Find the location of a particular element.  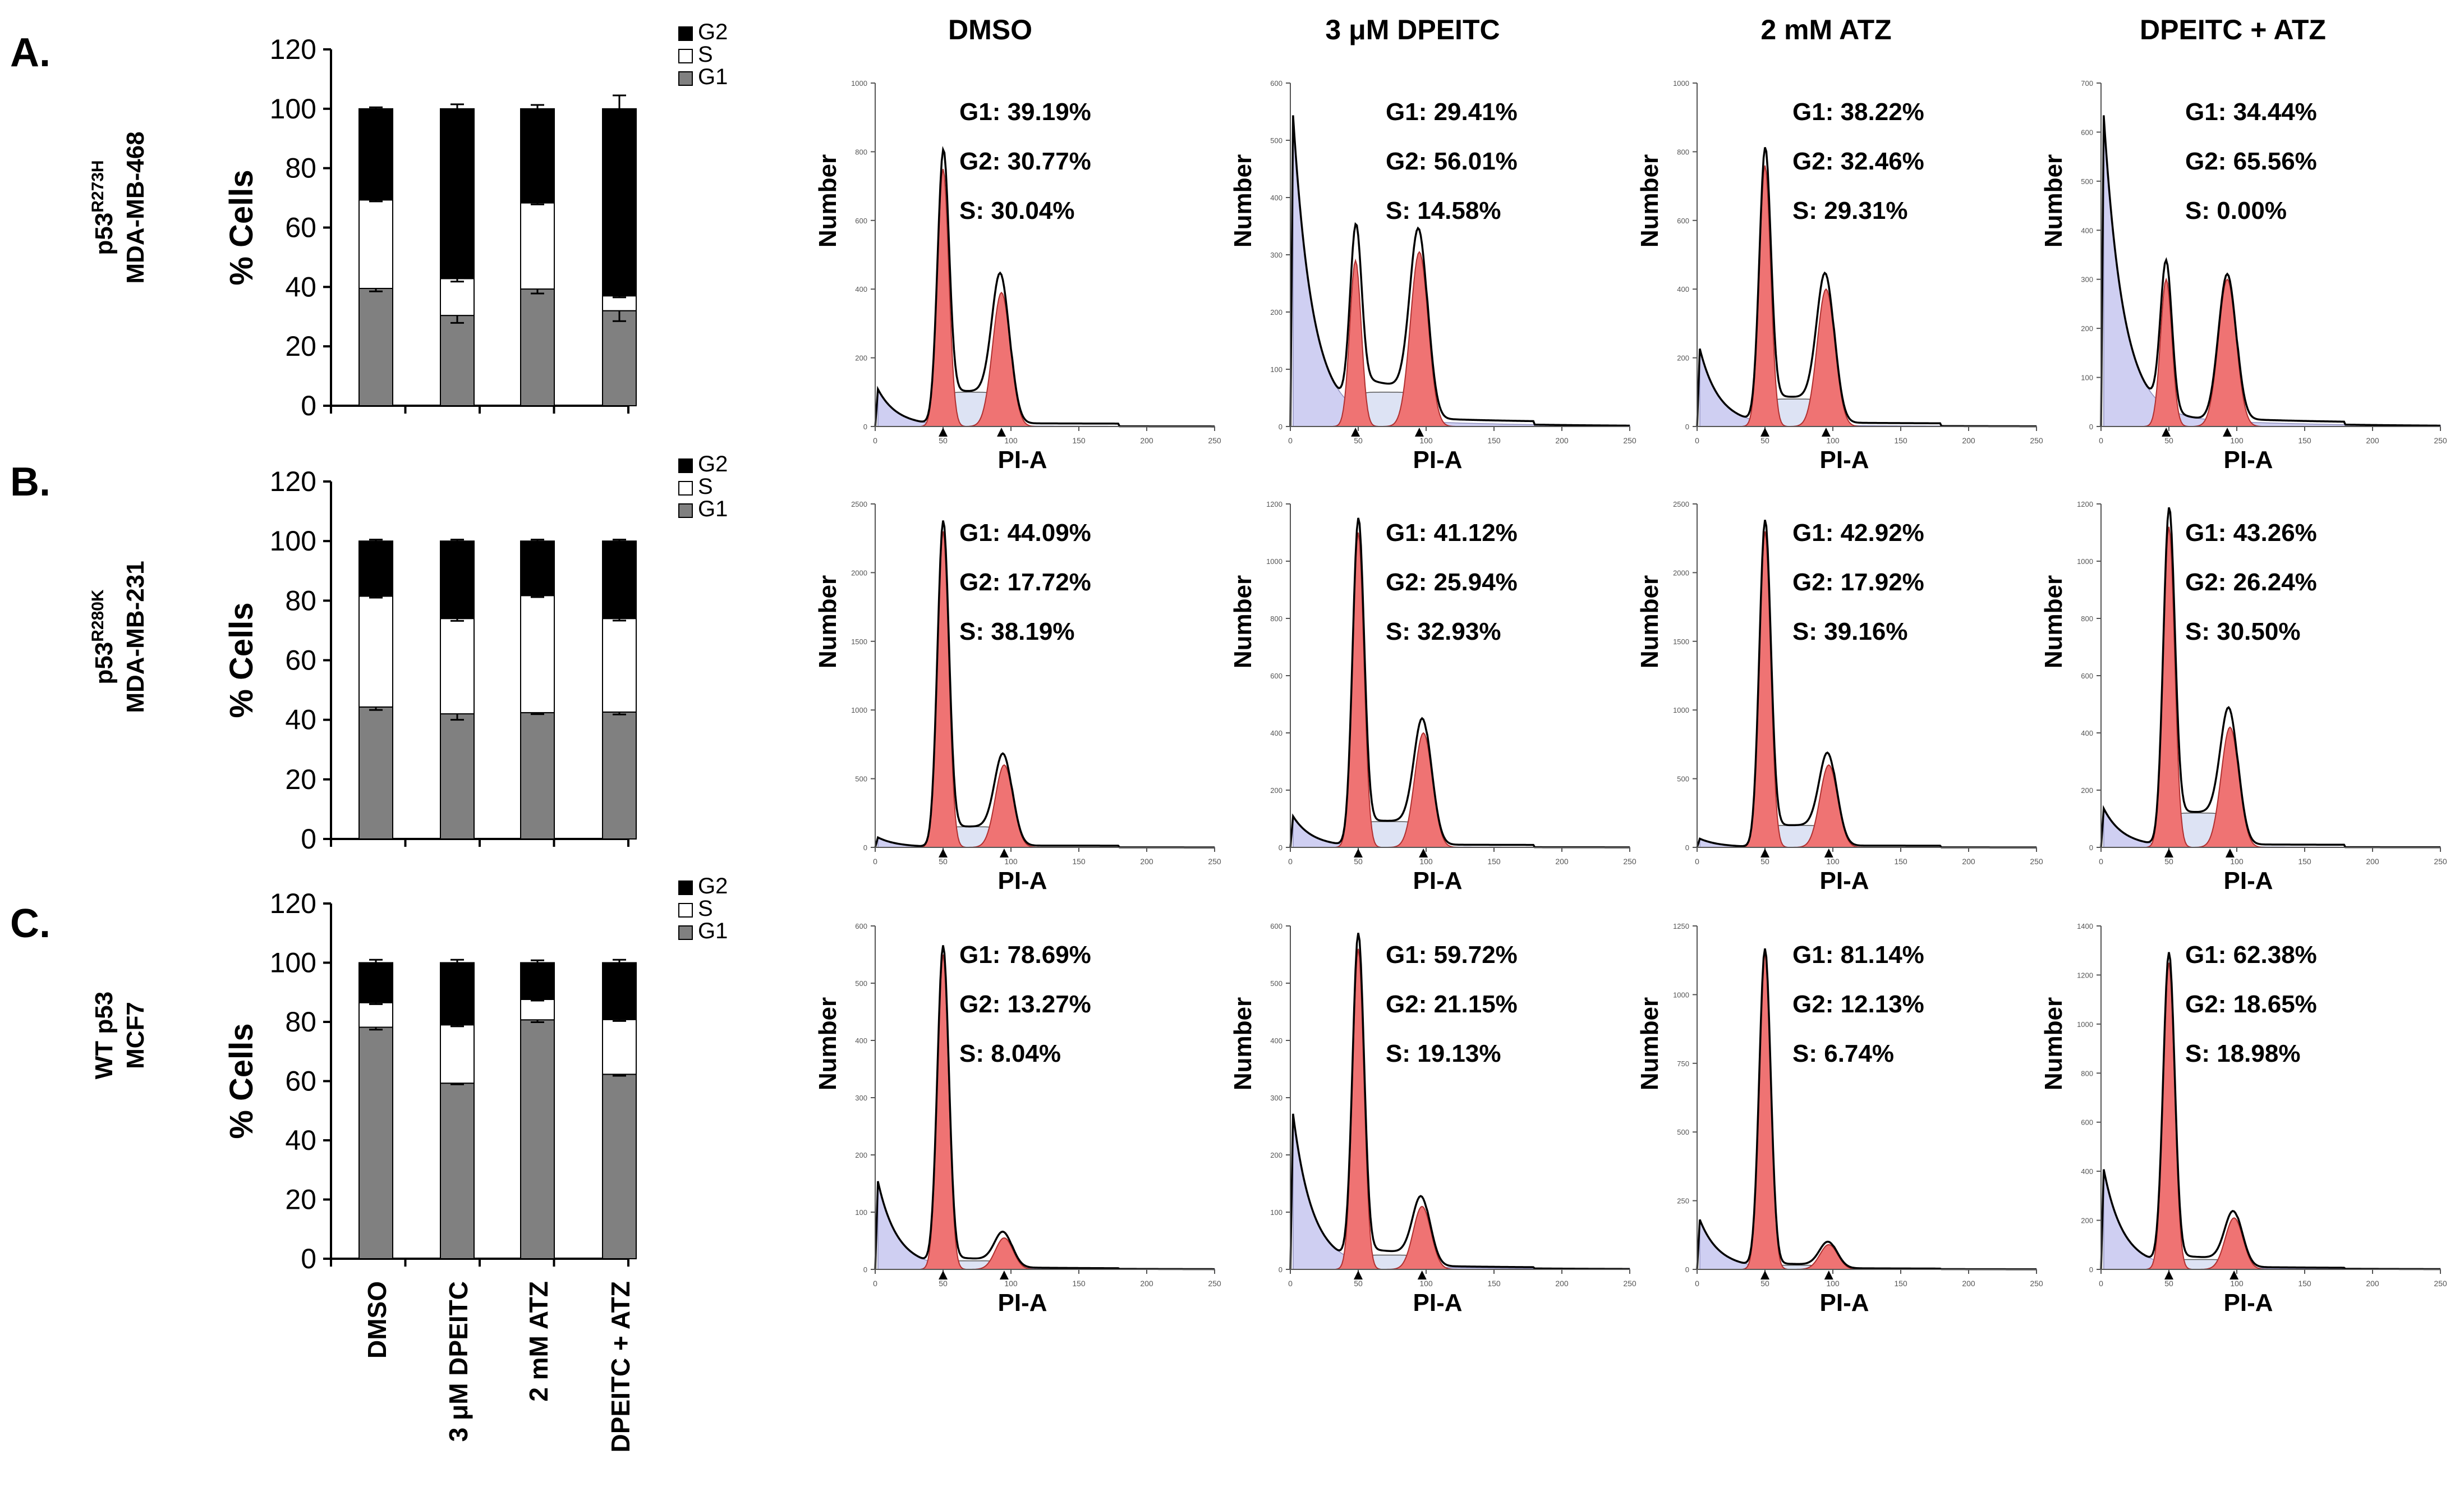

hist-y-tick-label: 2500 is located at coordinates (859, 504).